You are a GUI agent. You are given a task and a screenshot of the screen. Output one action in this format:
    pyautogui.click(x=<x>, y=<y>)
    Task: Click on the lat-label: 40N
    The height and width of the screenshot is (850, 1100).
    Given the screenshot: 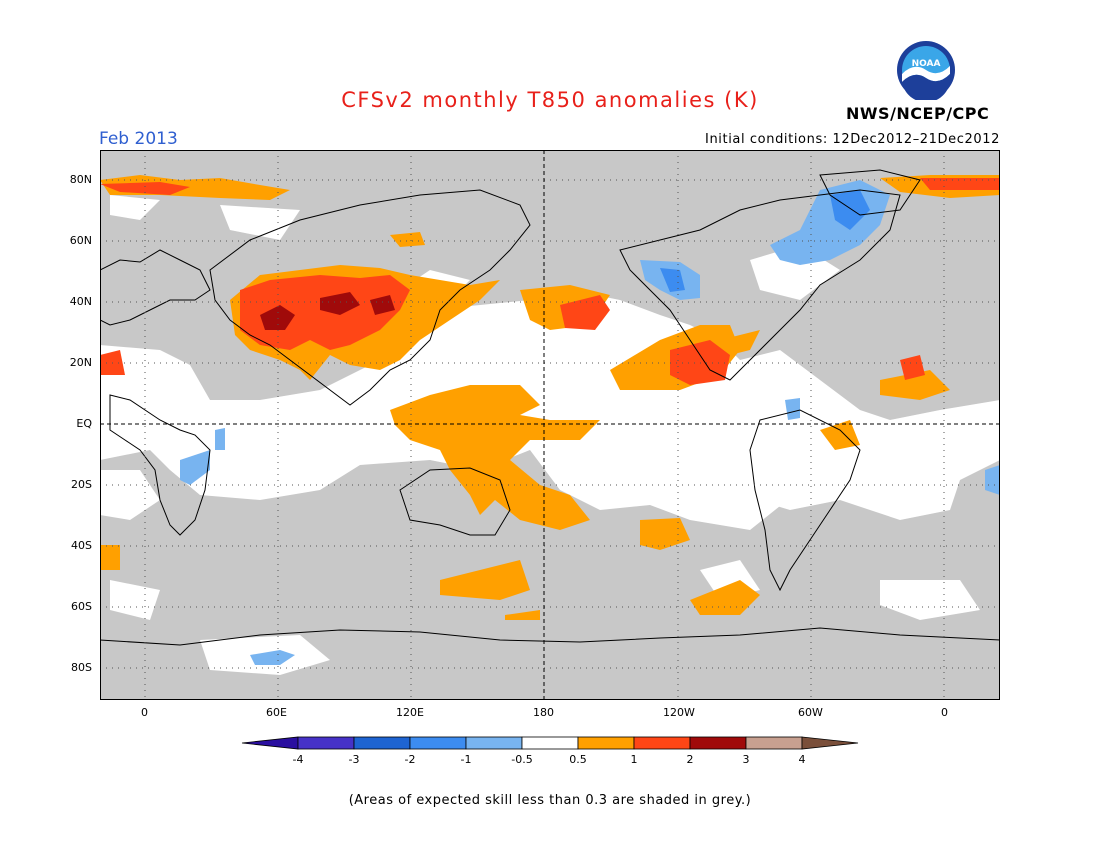 What is the action you would take?
    pyautogui.click(x=80, y=301)
    